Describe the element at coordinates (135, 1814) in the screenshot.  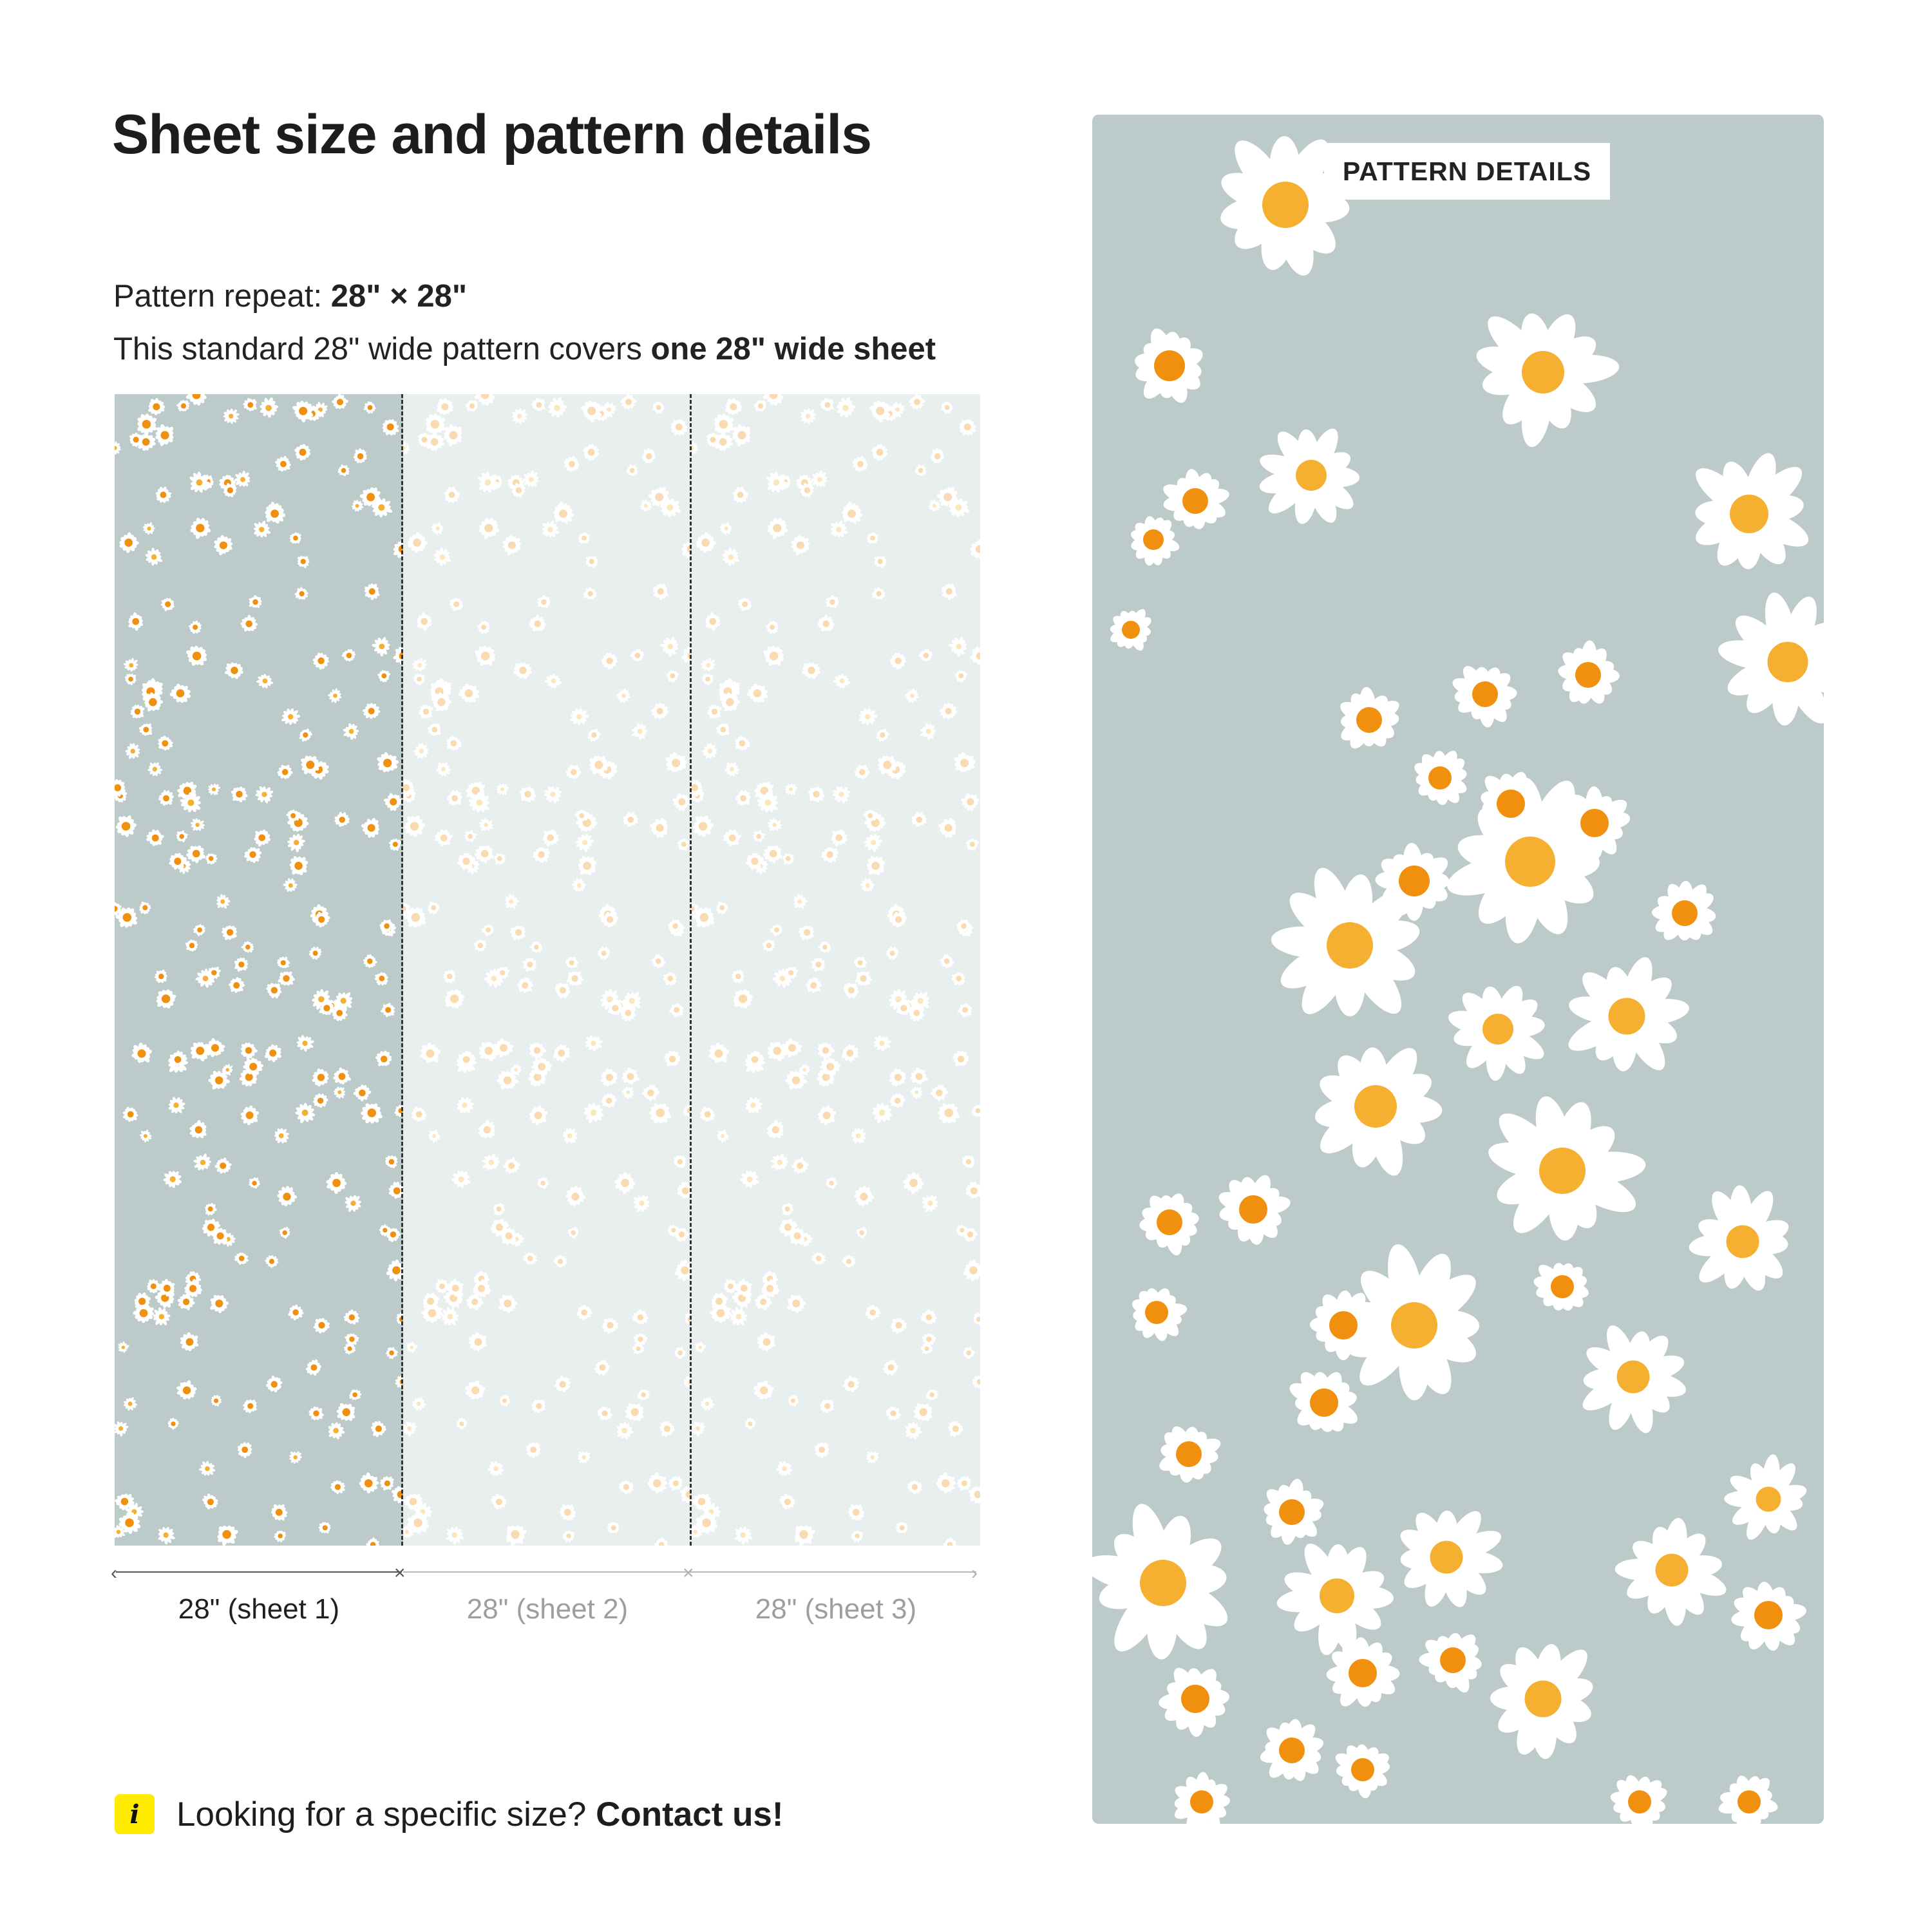
I see `info-icon: i` at that location.